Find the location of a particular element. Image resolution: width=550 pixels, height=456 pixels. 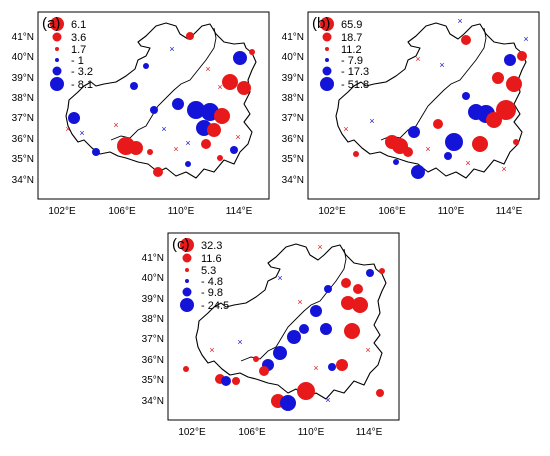

station-markers: × × × × × × × × is located at coordinates (284, 326).